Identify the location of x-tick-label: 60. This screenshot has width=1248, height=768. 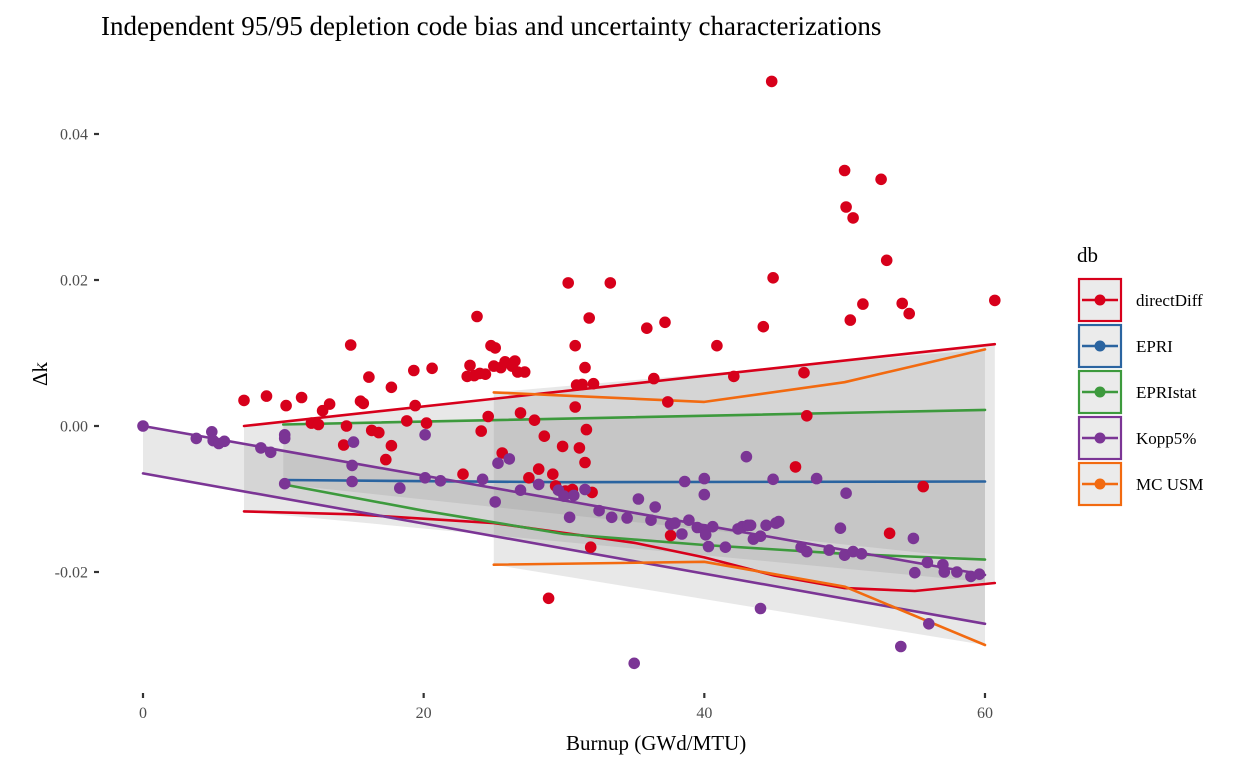
(985, 713).